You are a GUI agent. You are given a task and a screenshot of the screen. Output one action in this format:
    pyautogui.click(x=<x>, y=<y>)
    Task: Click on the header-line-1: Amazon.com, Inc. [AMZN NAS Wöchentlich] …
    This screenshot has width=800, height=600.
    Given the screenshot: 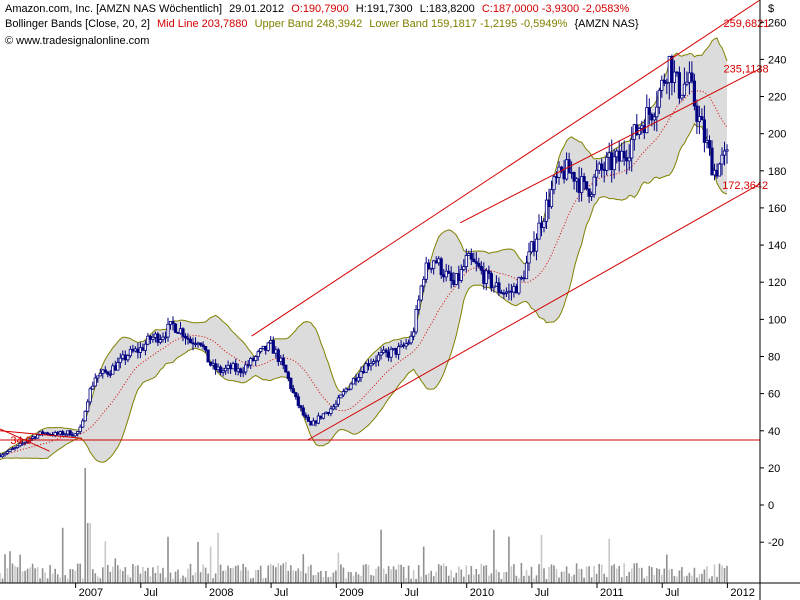 What is the action you would take?
    pyautogui.click(x=317, y=9)
    